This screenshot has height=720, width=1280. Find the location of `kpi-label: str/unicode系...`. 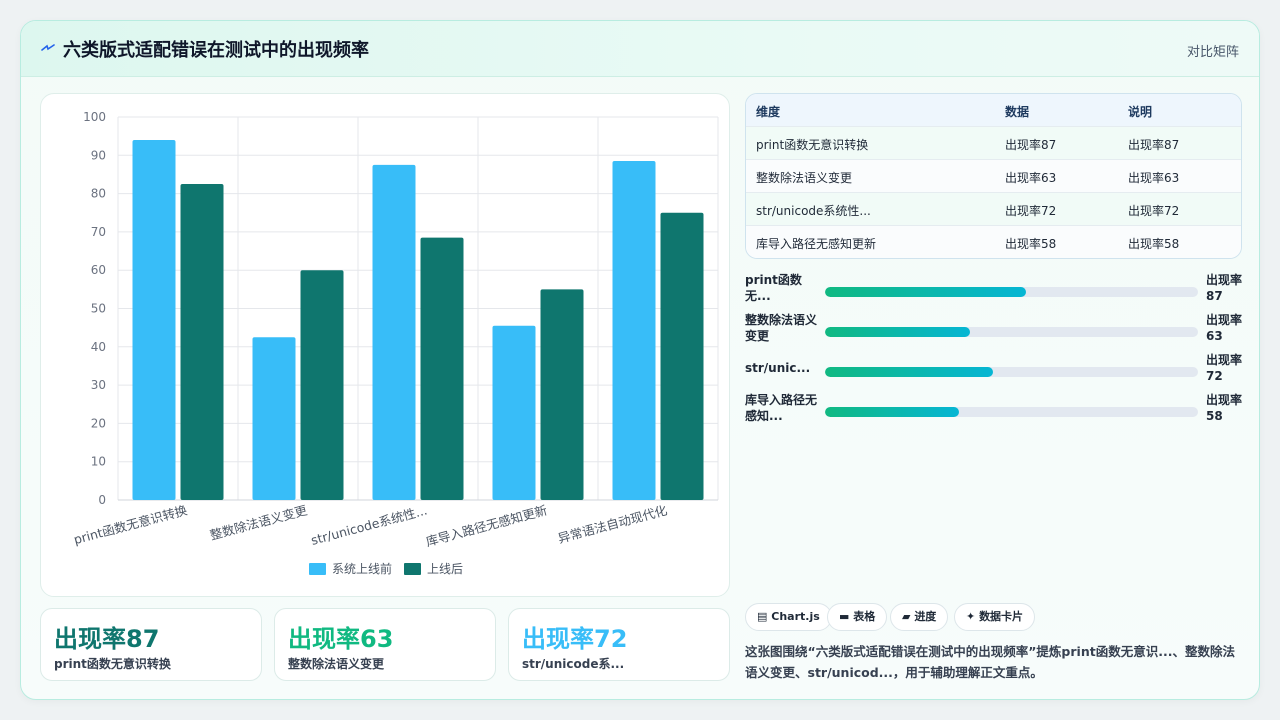

kpi-label: str/unicode系... is located at coordinates (573, 664).